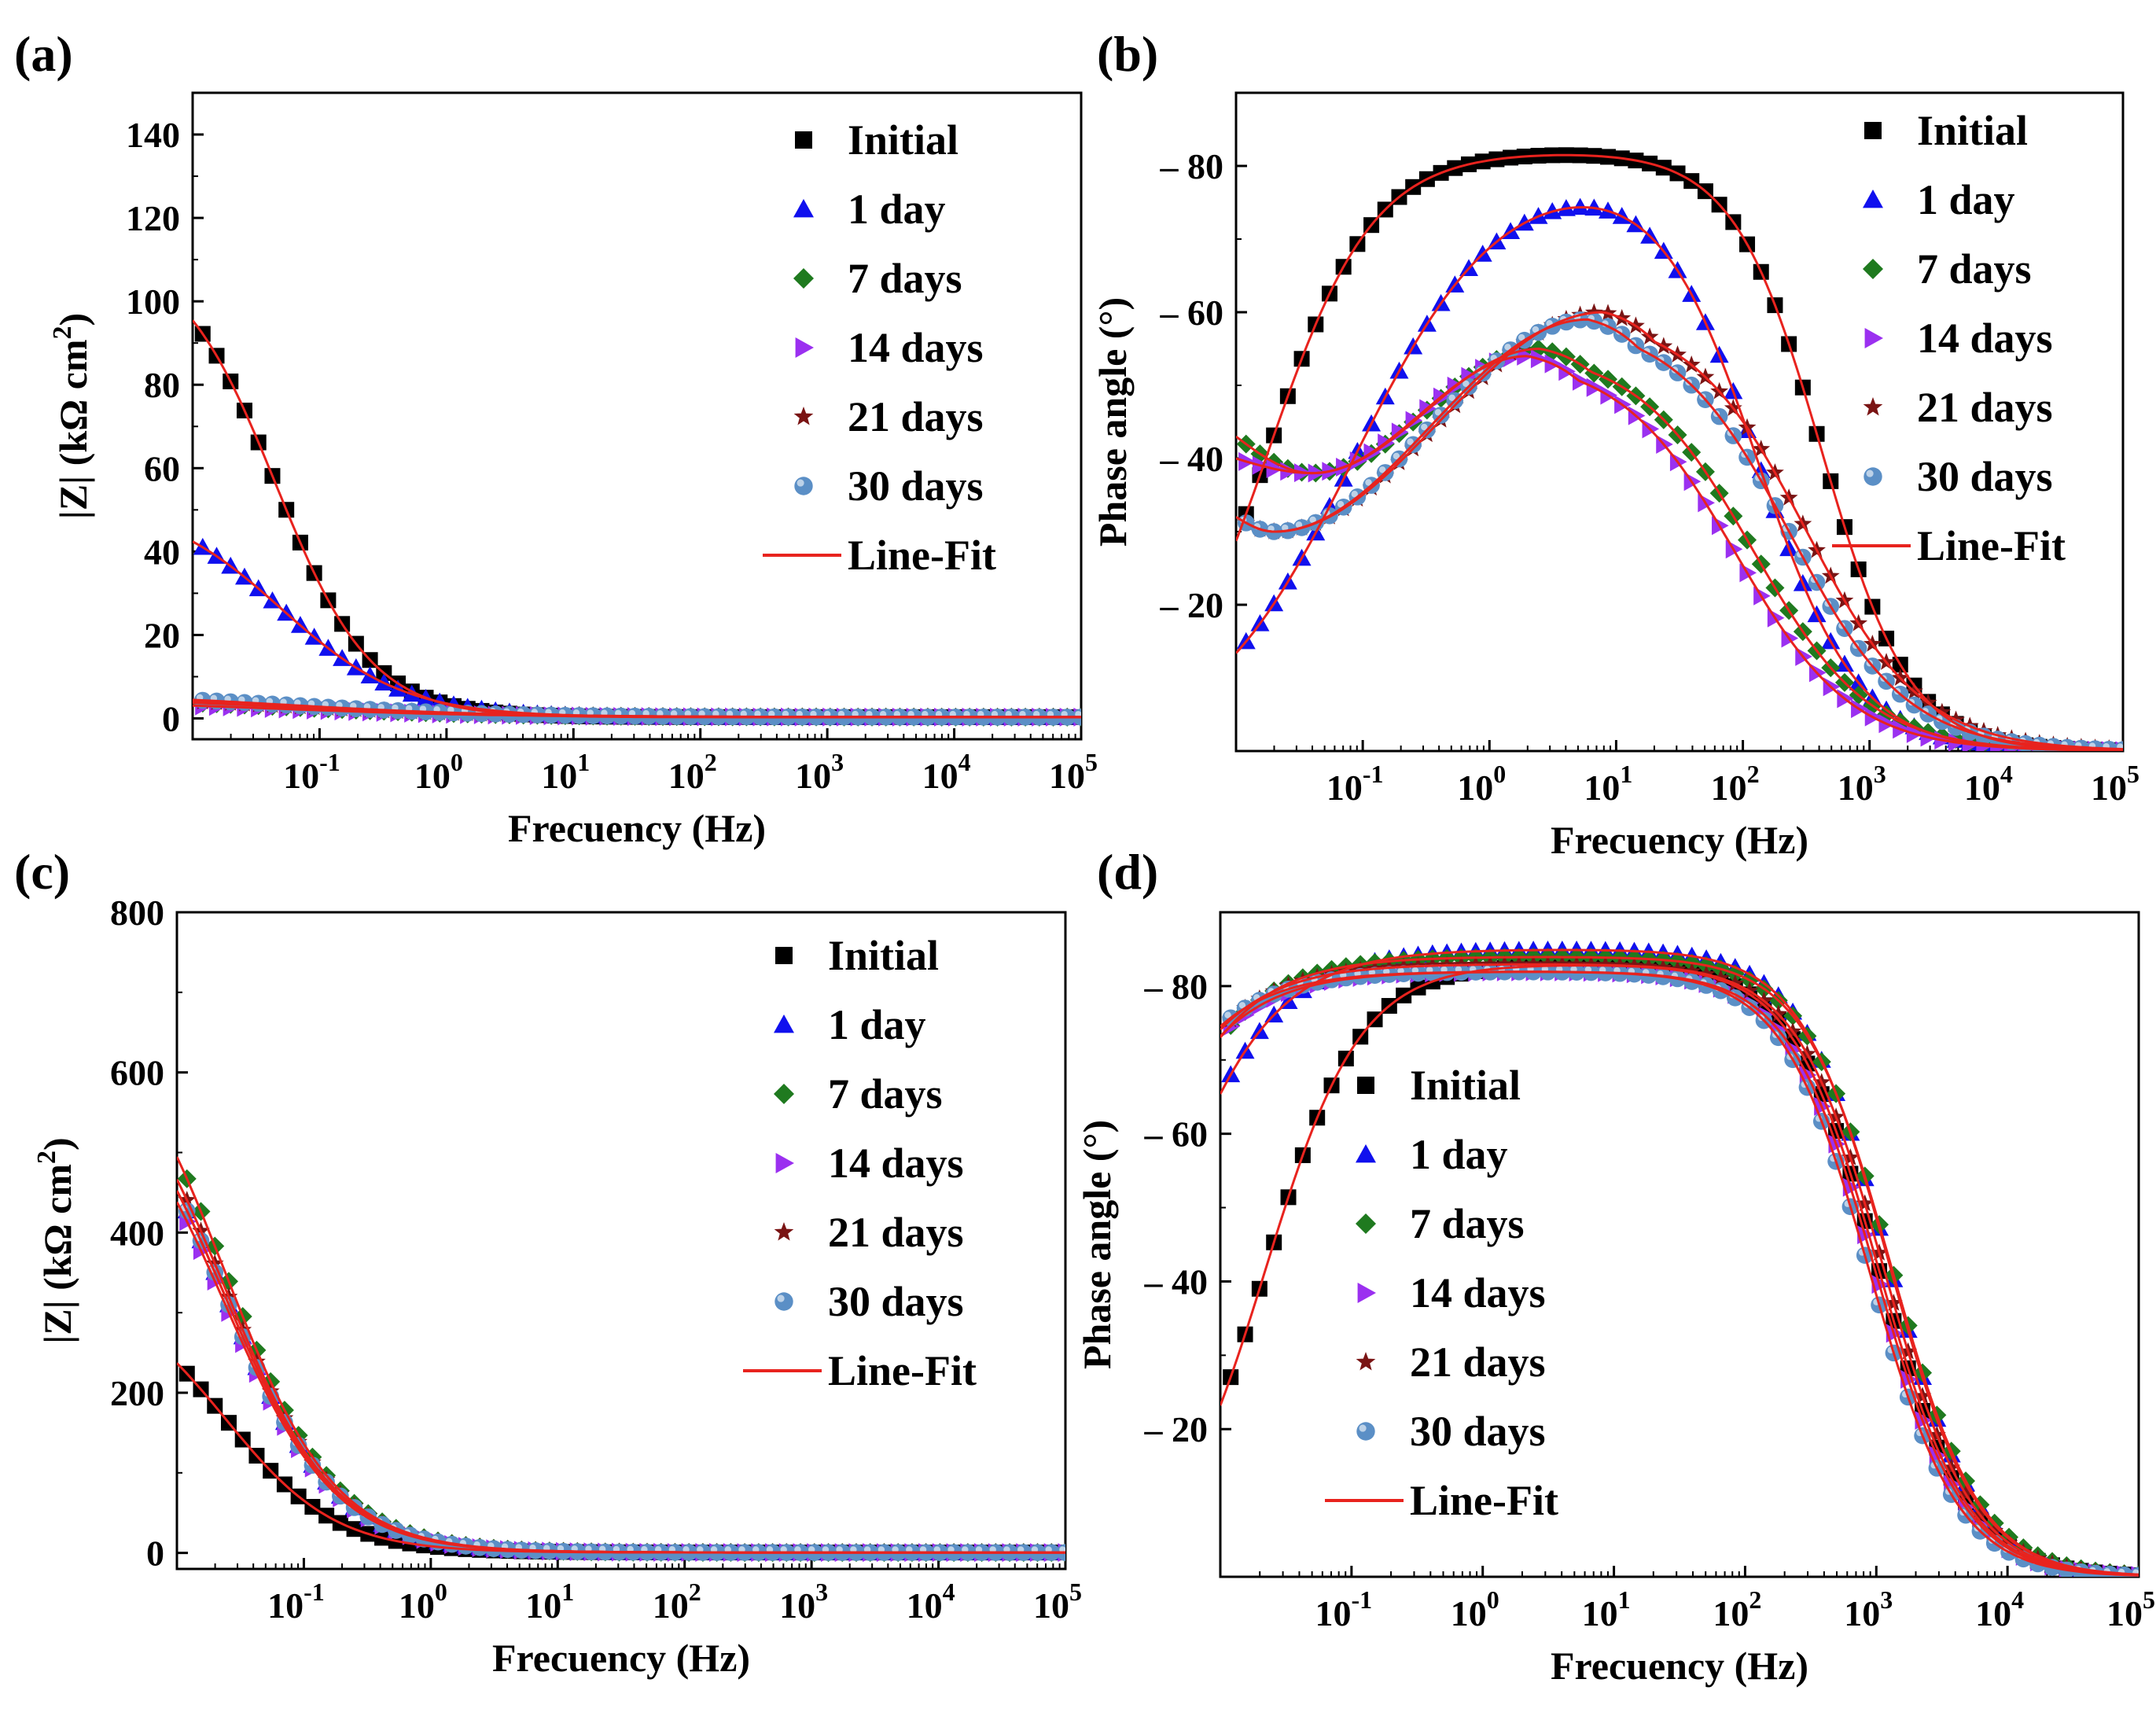  I want to click on y-tick-label: 400, so click(137, 1233).